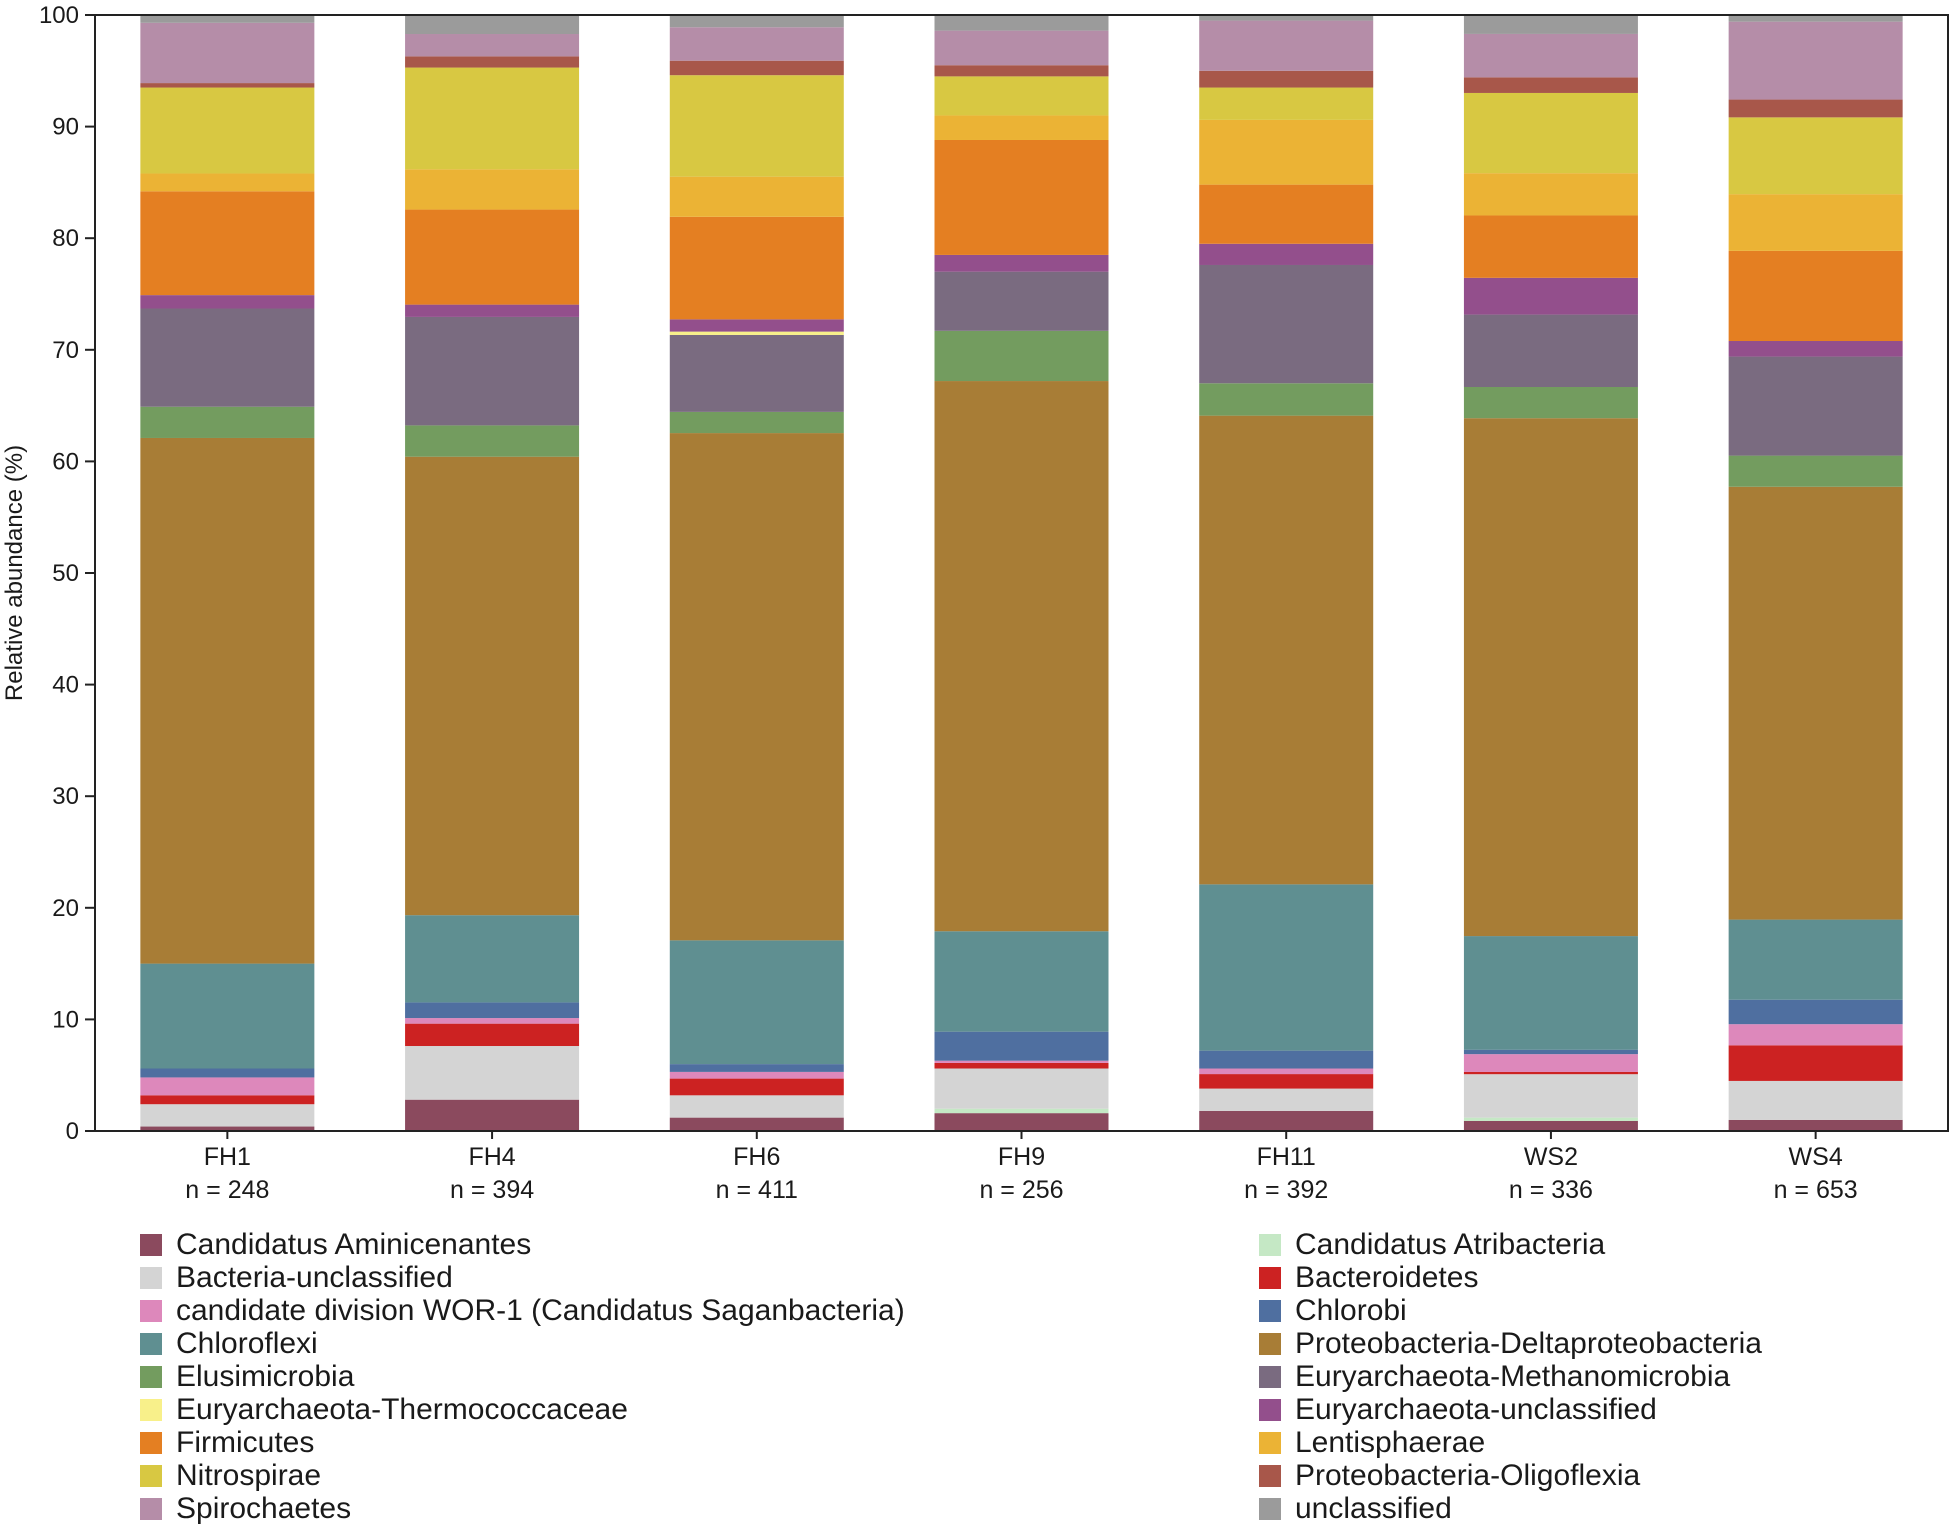 The height and width of the screenshot is (1531, 1950). Describe the element at coordinates (1816, 1190) in the screenshot. I see `x-sample-size-label: n = 653` at that location.